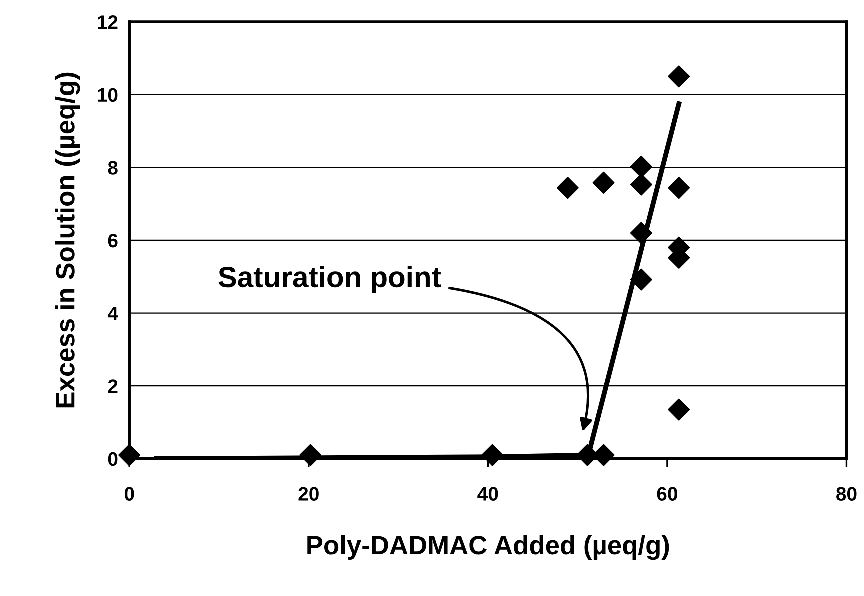 Image resolution: width=864 pixels, height=596 pixels. Describe the element at coordinates (113, 241) in the screenshot. I see `y-tick-label: 6` at that location.